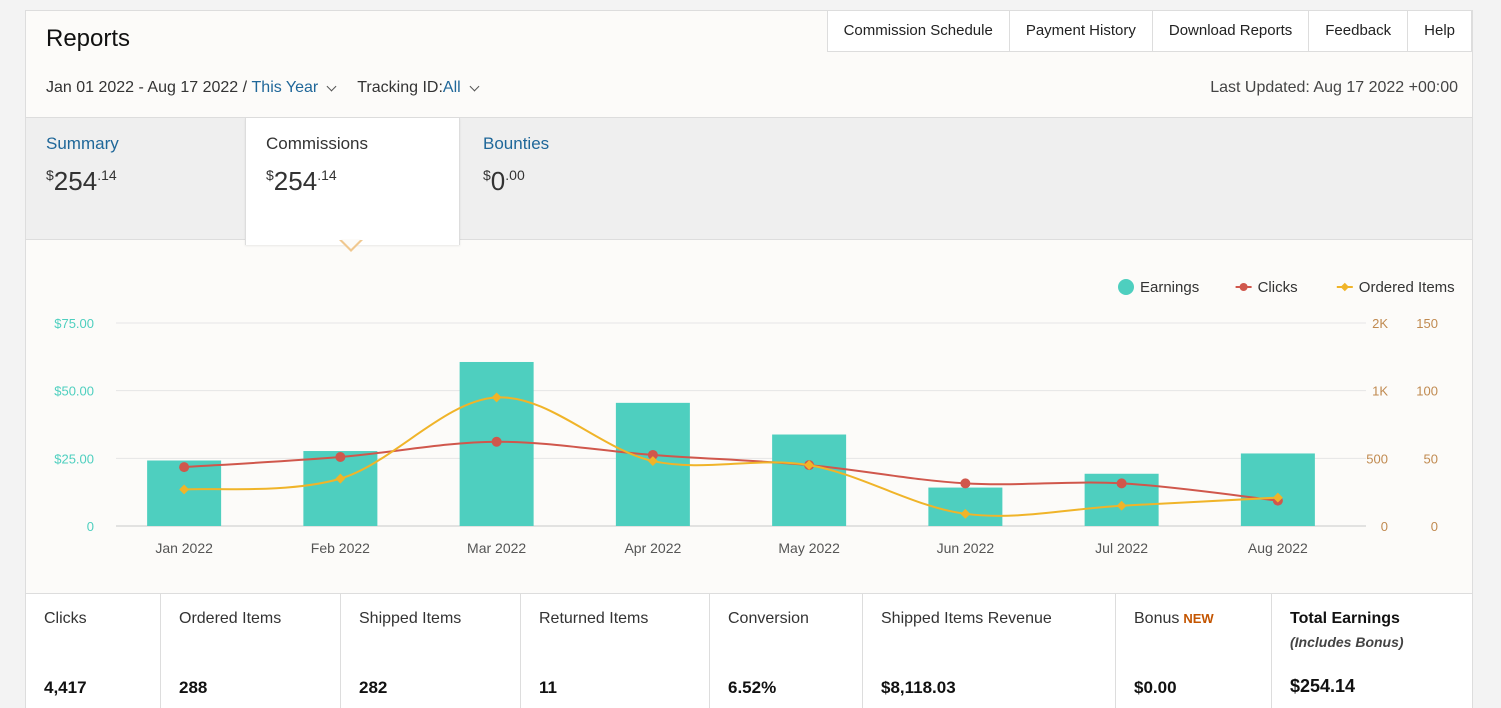 The width and height of the screenshot is (1501, 708). What do you see at coordinates (147, 87) in the screenshot?
I see `date-range-text: Jan 01 2022 - Aug 17 2022 /` at bounding box center [147, 87].